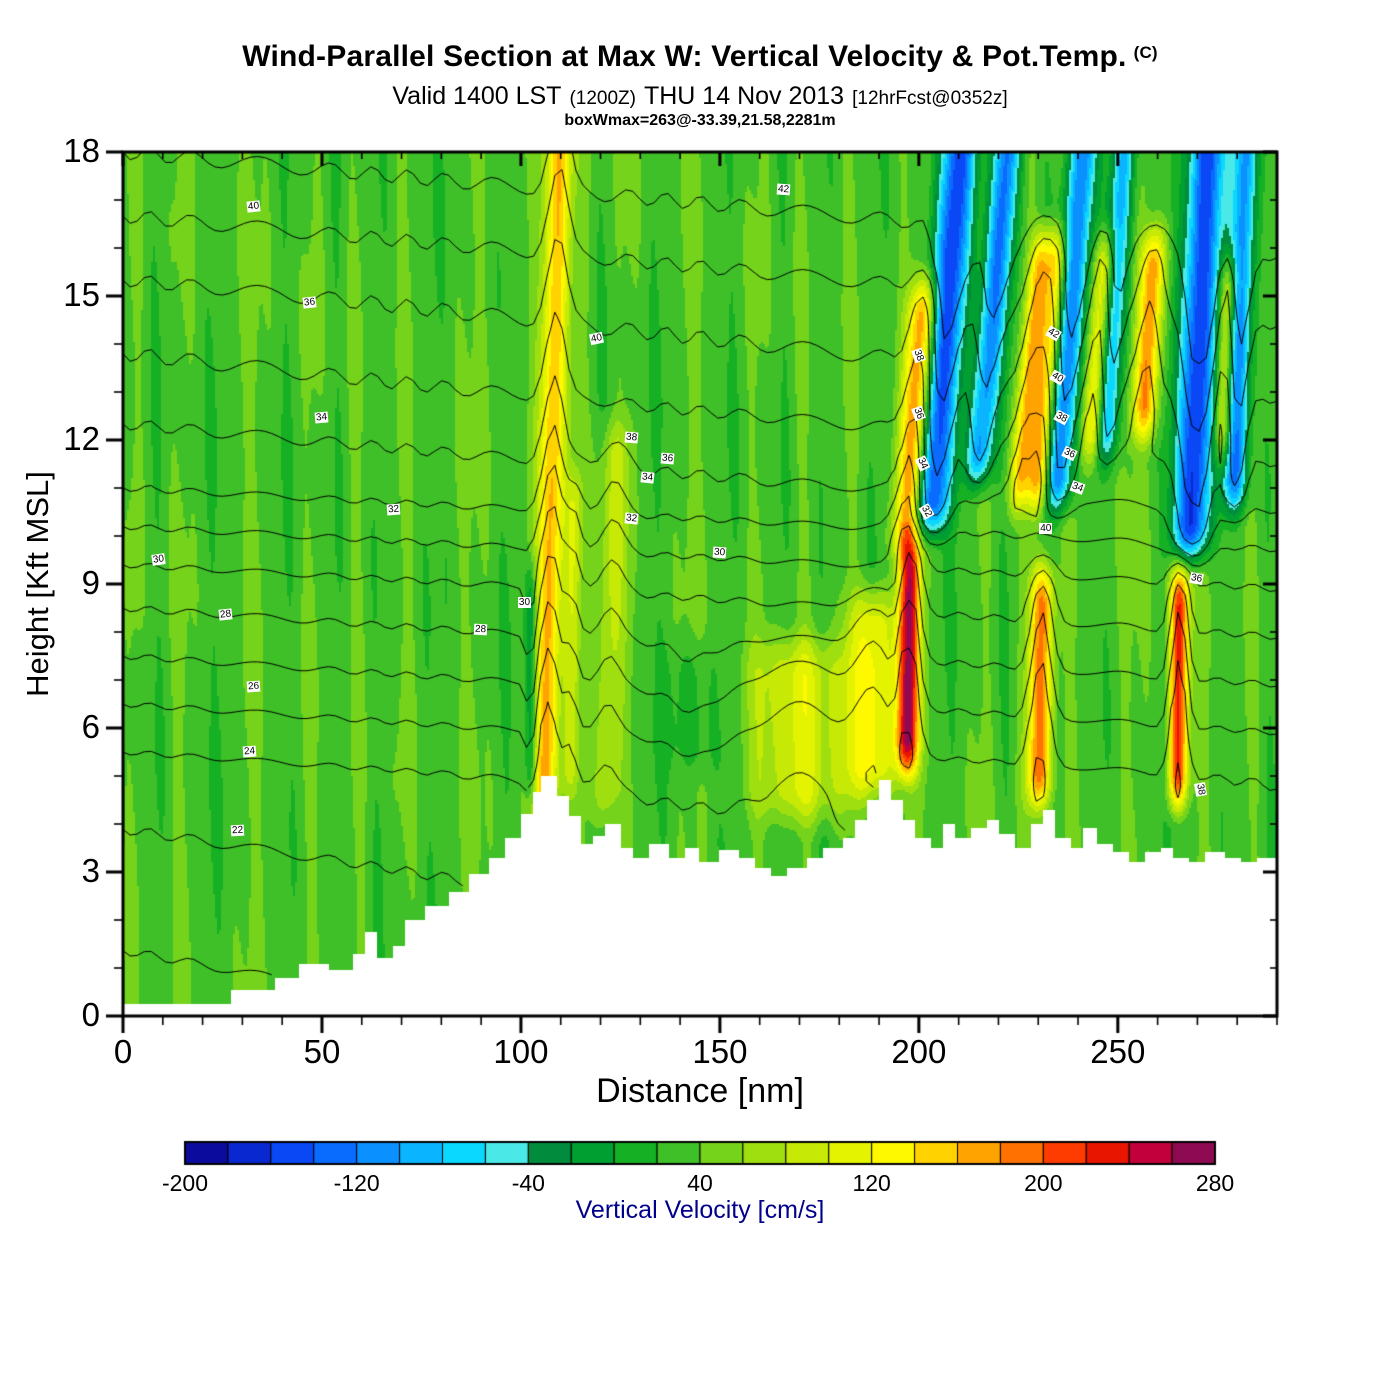  What do you see at coordinates (700, 1091) in the screenshot?
I see `x-axis-label: Distance [nm]` at bounding box center [700, 1091].